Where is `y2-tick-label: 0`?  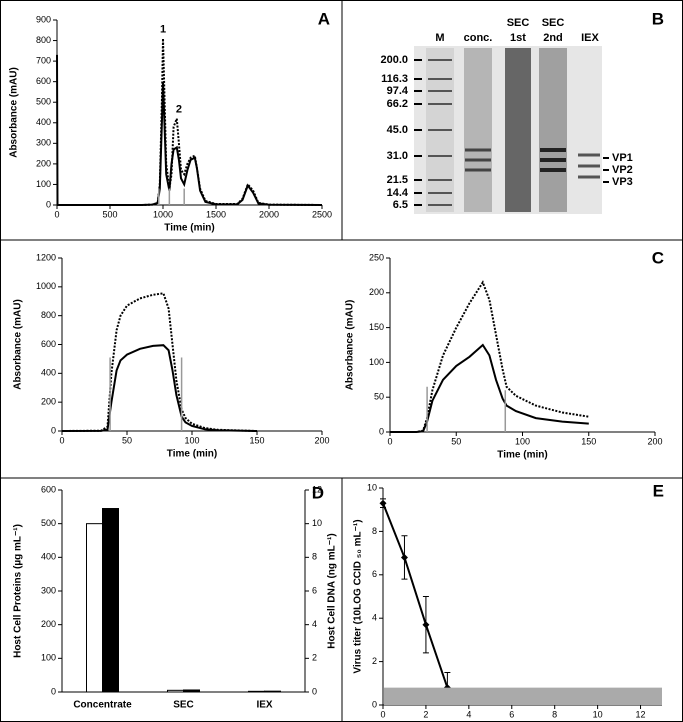
y2-tick-label: 0 is located at coordinates (314, 691).